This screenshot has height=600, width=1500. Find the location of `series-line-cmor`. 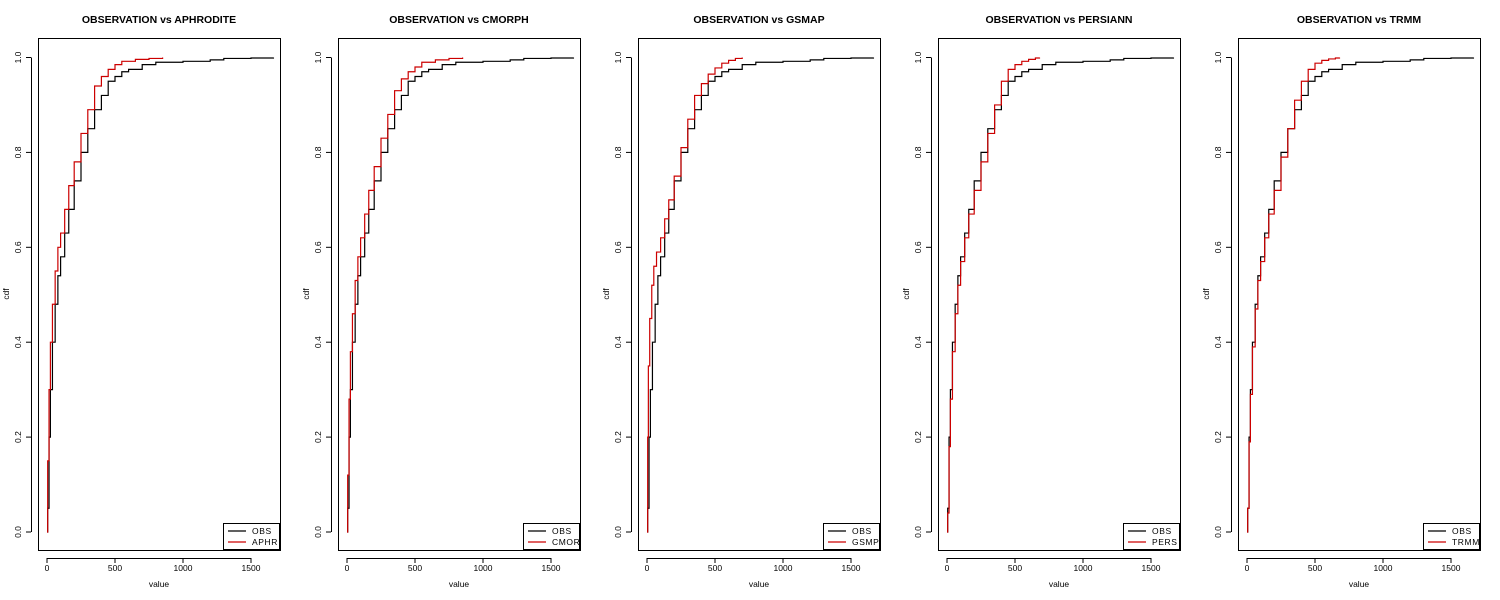

series-line-cmor is located at coordinates (405, 295).